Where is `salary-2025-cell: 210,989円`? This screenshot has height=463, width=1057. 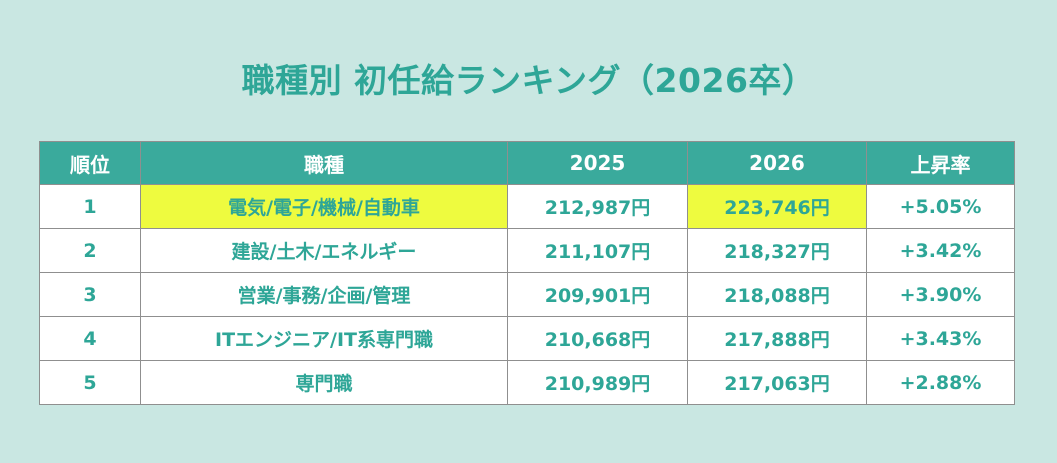
salary-2025-cell: 210,989円 is located at coordinates (597, 382).